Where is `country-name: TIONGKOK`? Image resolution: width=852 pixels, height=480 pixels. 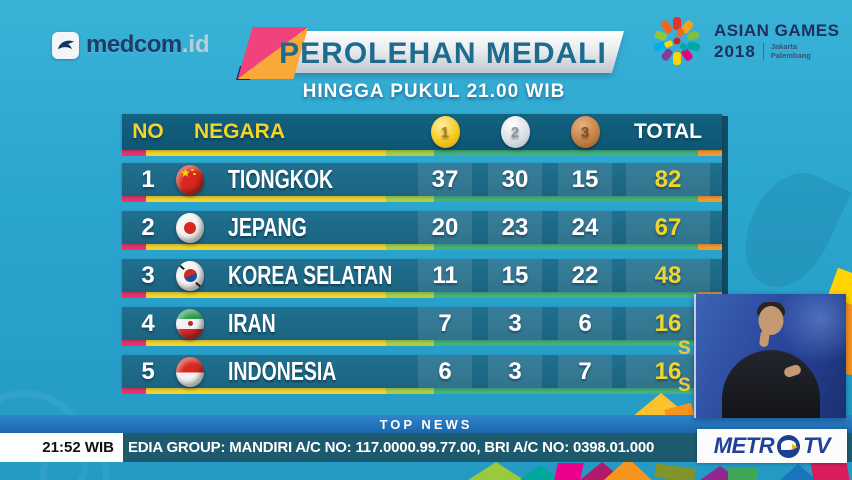 country-name: TIONGKOK is located at coordinates (281, 179).